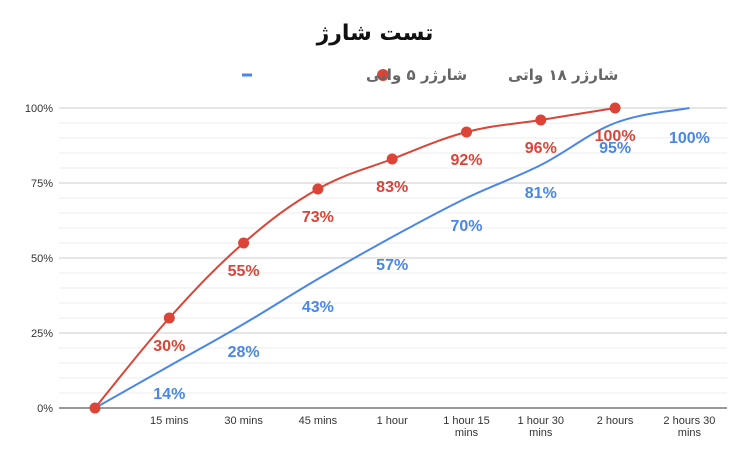  Describe the element at coordinates (42, 184) in the screenshot. I see `y-tick-label: 75%` at that location.